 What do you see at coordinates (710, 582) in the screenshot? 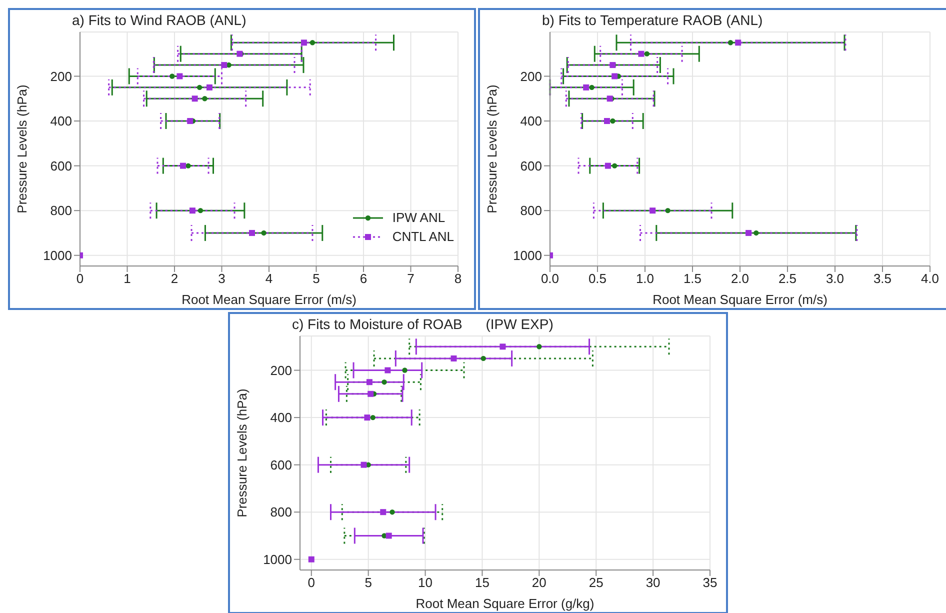
I see `x-tick-label: 35` at bounding box center [710, 582].